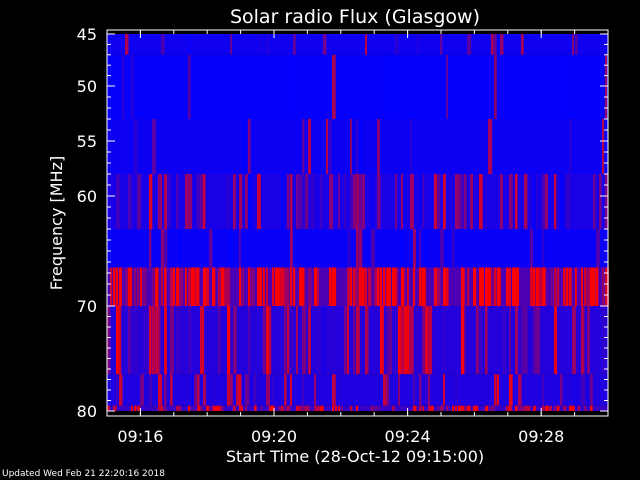  Describe the element at coordinates (87, 34) in the screenshot. I see `y-tick-label: 45` at that location.